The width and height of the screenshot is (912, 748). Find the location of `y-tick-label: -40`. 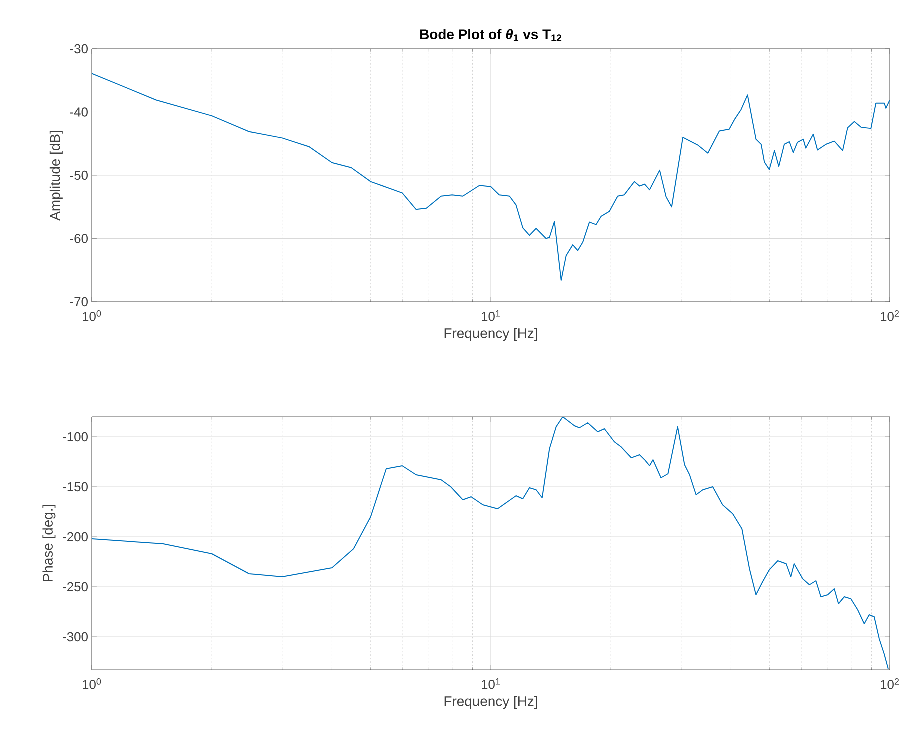

y-tick-label: -40 is located at coordinates (79, 112).